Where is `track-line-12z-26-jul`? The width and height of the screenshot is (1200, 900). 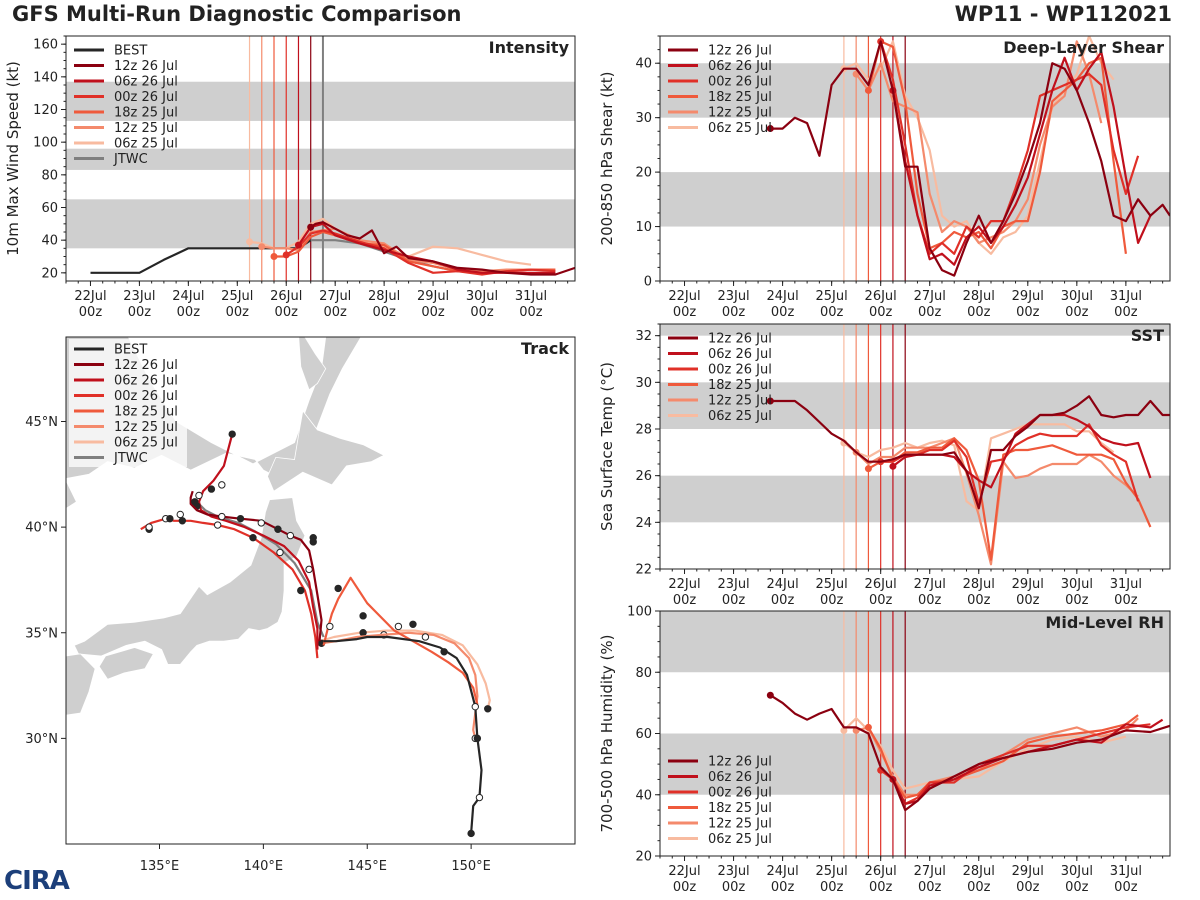
track-line-12z-26-jul is located at coordinates (256, 566).